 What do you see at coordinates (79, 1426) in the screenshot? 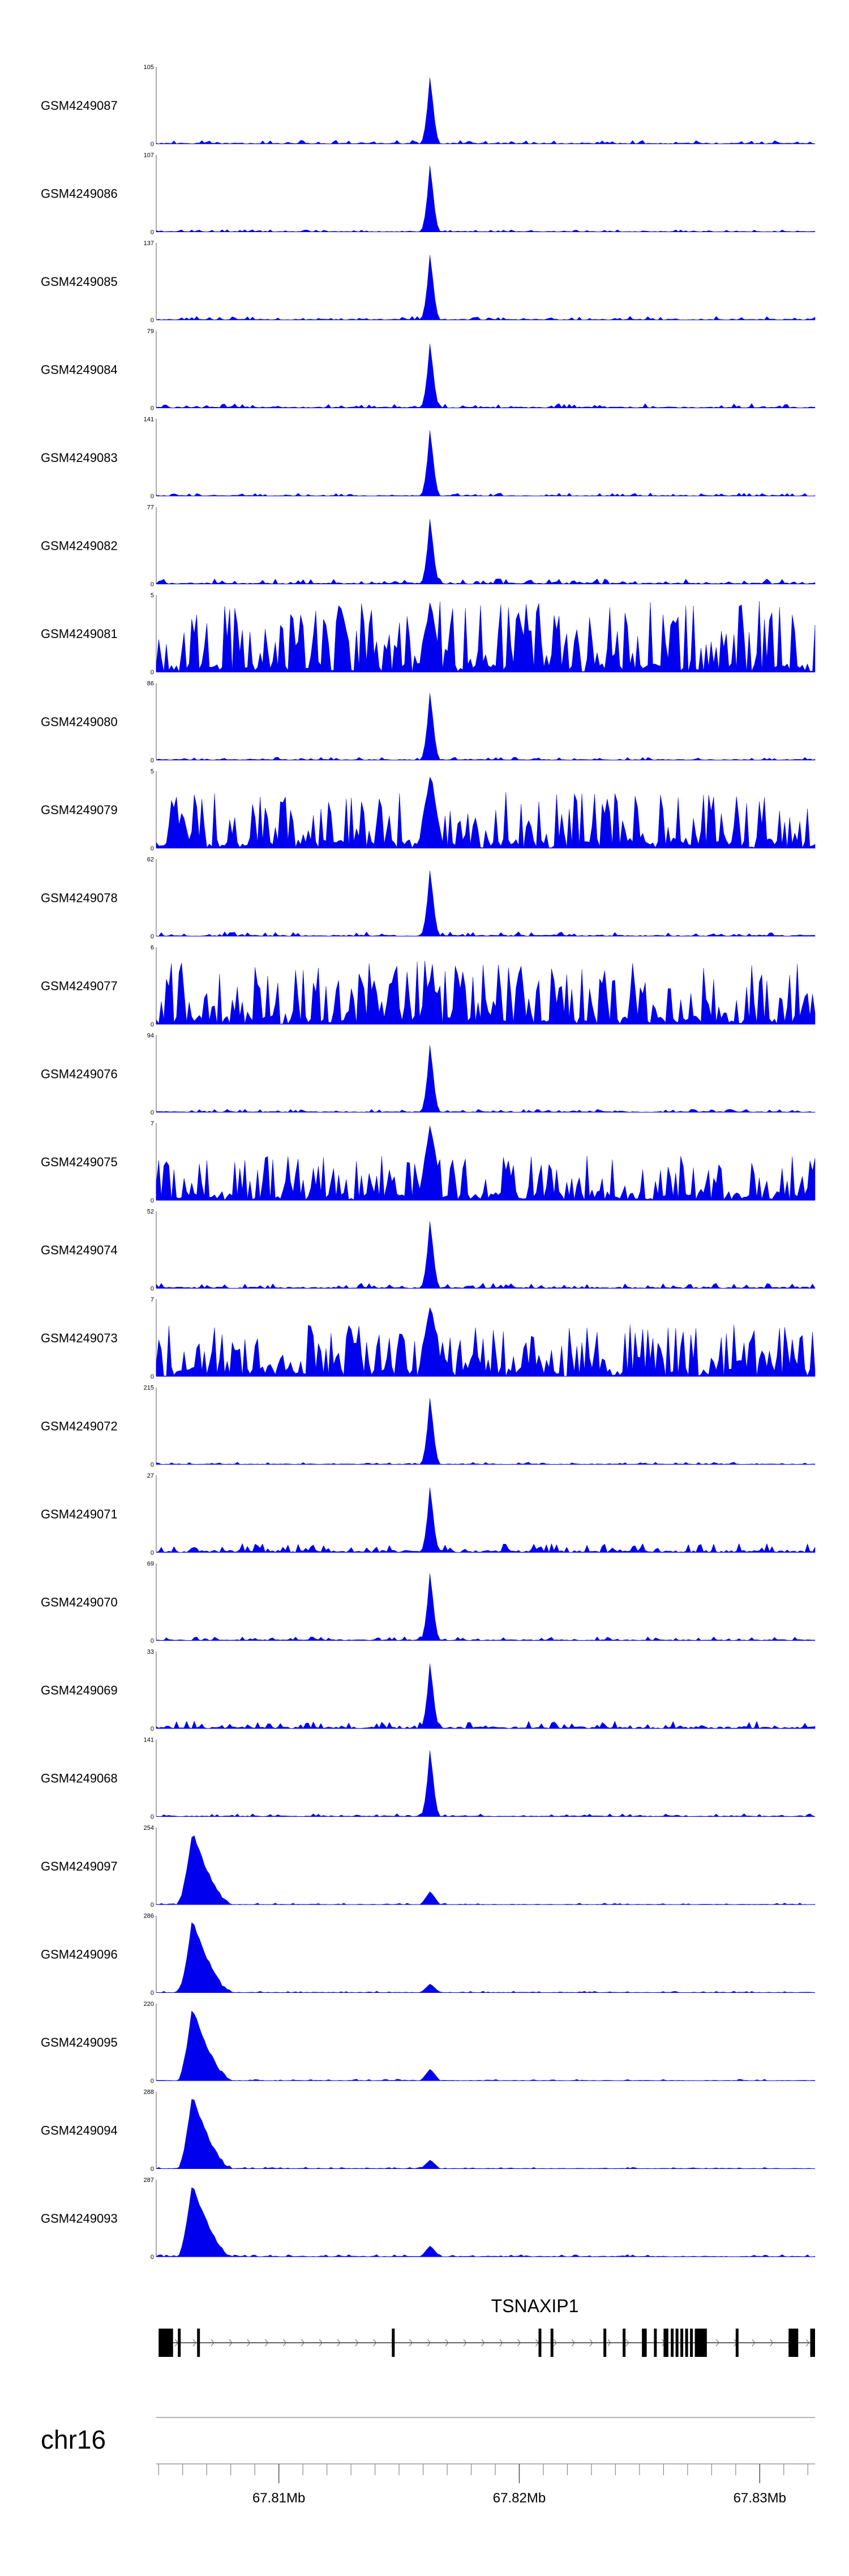
I see `track-label: GSM4249072` at bounding box center [79, 1426].